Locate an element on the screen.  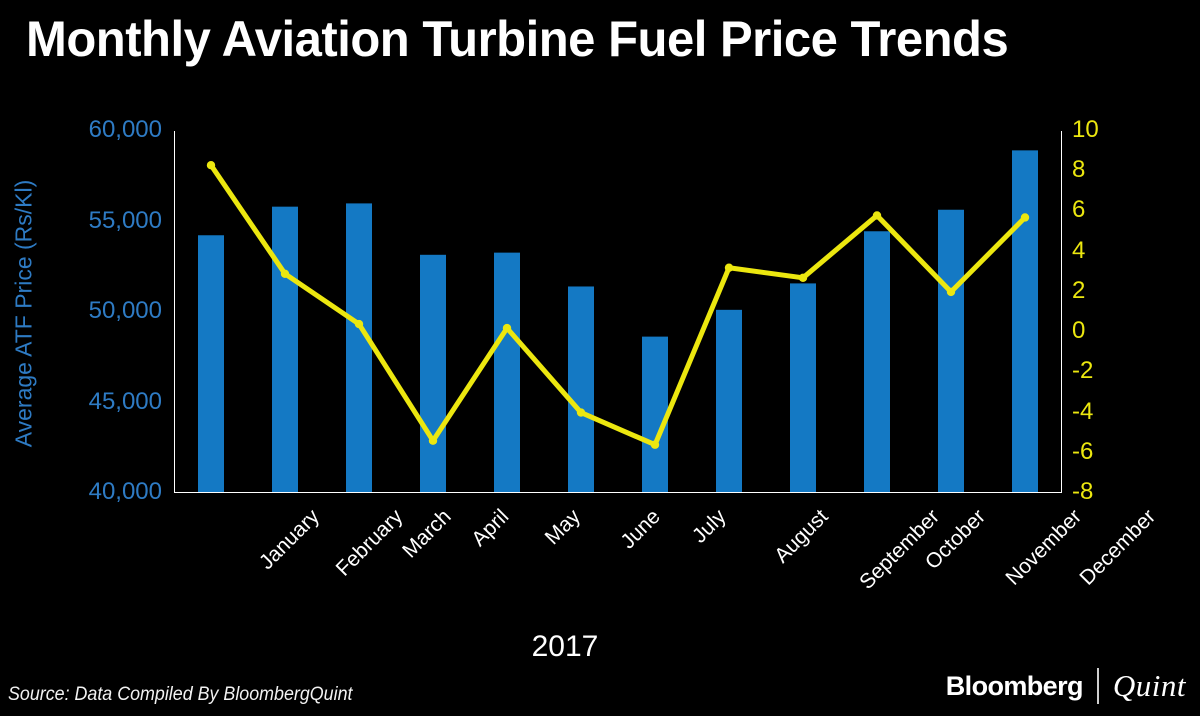
right-tick-label-2: 2 is located at coordinates (1079, 290).